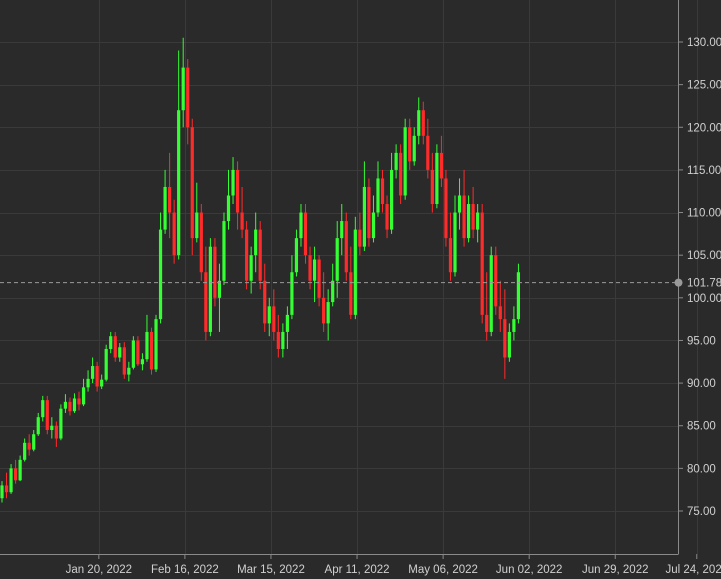  Describe the element at coordinates (99, 570) in the screenshot. I see `x-tick-label: Jan 20, 2022` at that location.